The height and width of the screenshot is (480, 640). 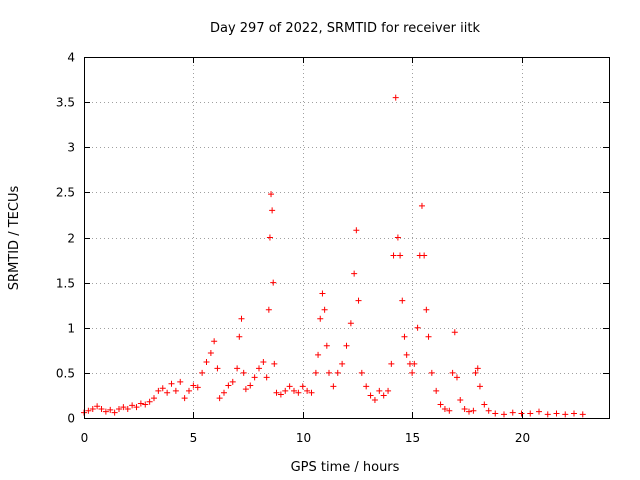 What do you see at coordinates (71, 58) in the screenshot?
I see `y-tick-label: 4` at bounding box center [71, 58].